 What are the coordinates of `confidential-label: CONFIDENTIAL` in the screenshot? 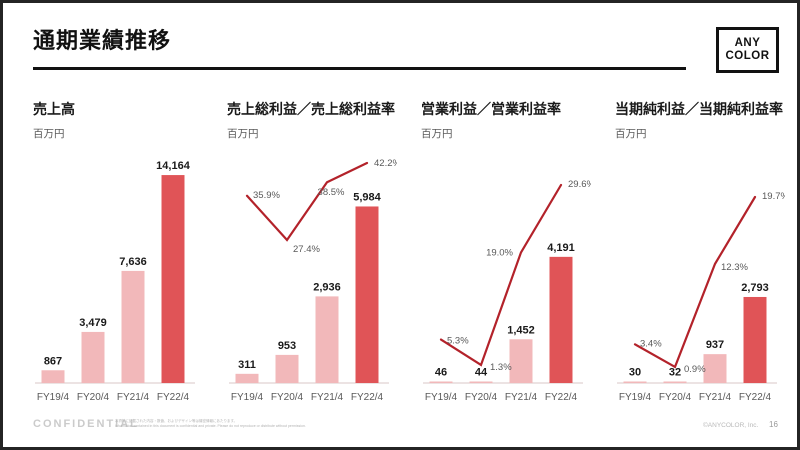 It's located at (86, 424).